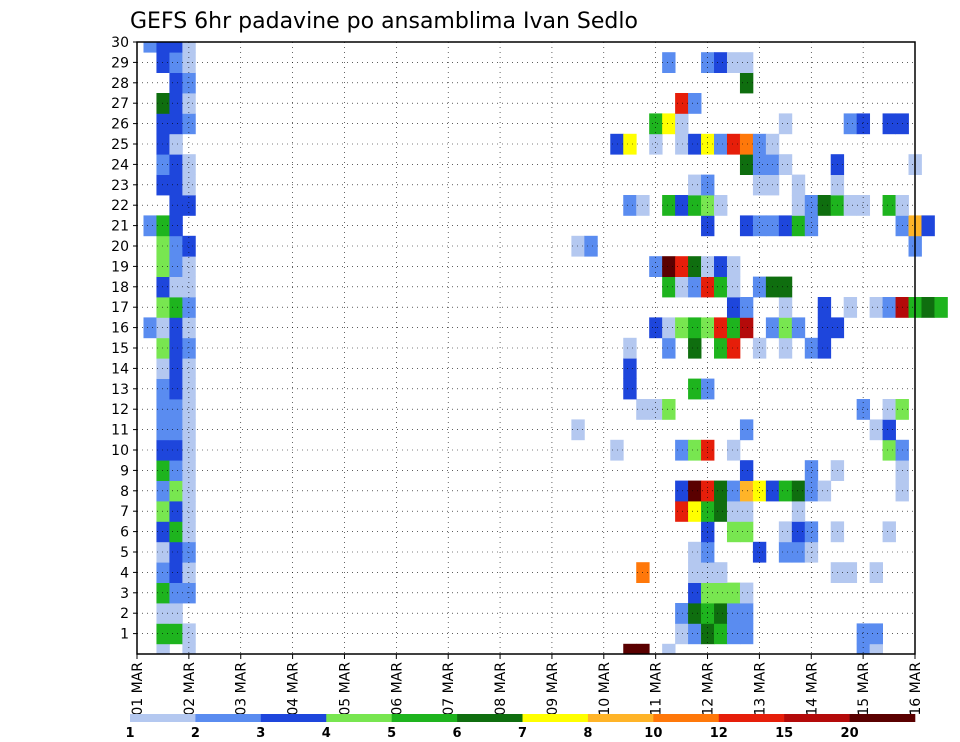 The image size is (960, 742). Describe the element at coordinates (345, 689) in the screenshot. I see `x-tick-label: 05 MAR` at that location.